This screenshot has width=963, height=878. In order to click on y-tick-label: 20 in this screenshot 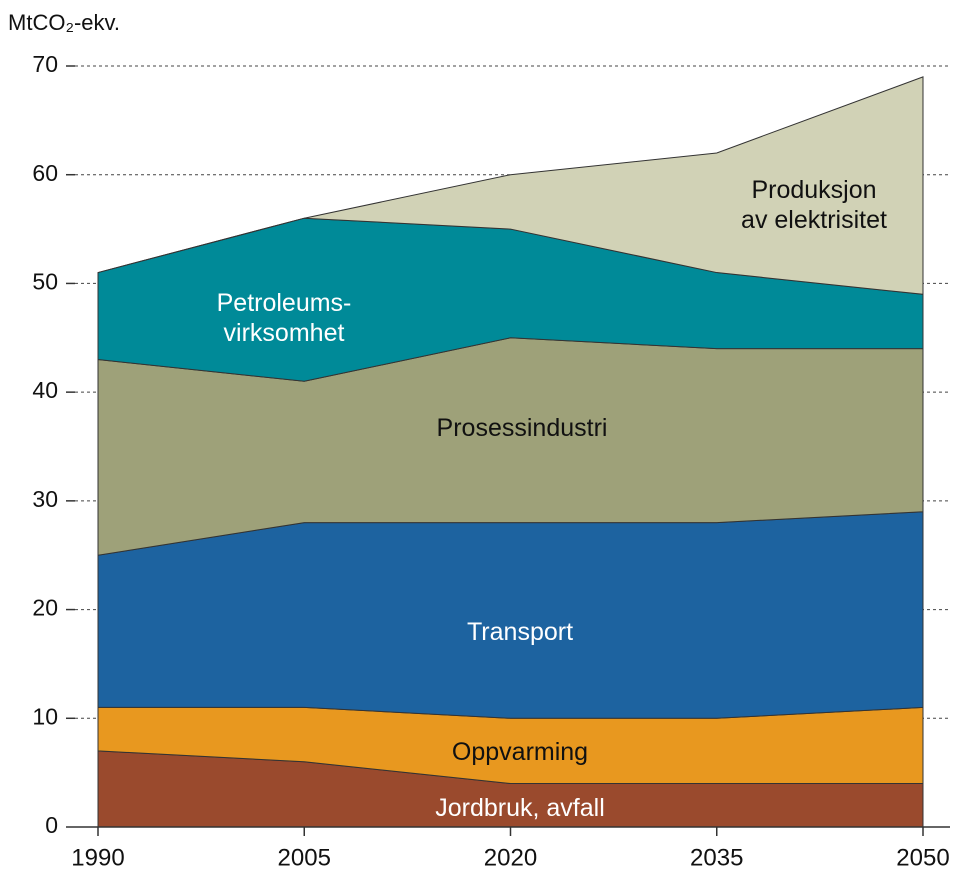, I will do `click(45, 608)`.